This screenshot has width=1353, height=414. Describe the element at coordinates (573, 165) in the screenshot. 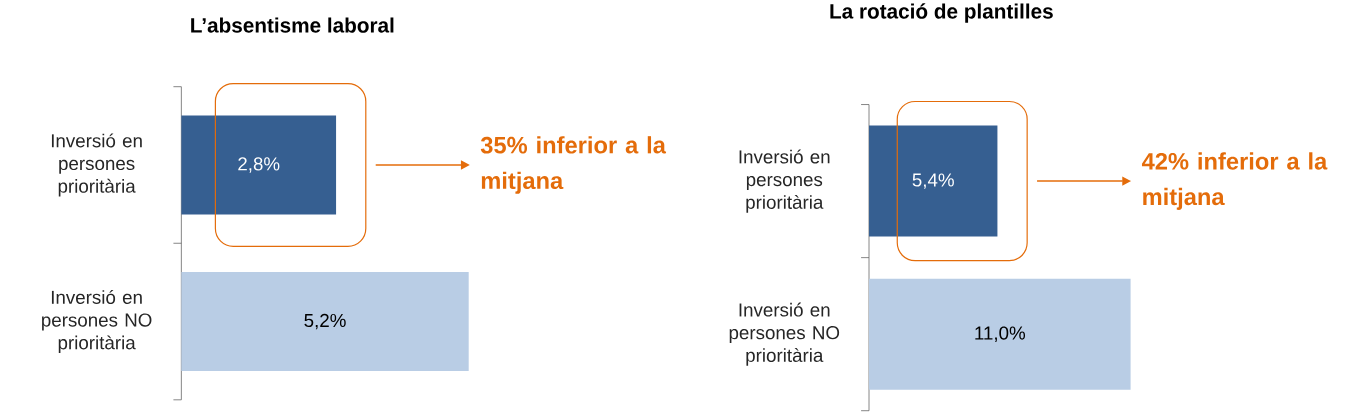

I see `text: 35% inferior a la mitjana` at that location.